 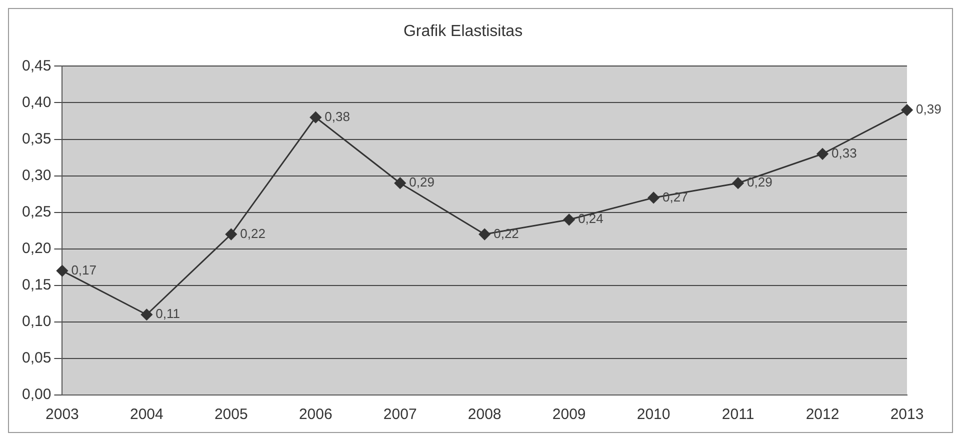 I want to click on data-label: 0,33, so click(x=844, y=152).